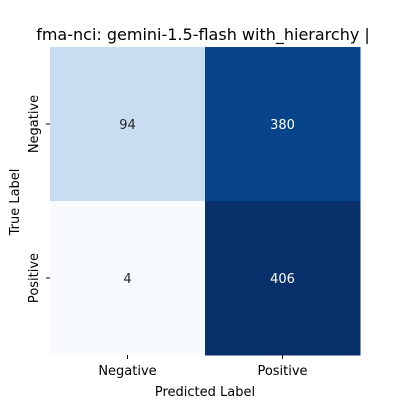 The height and width of the screenshot is (400, 400). I want to click on x-tick-label-0: Negative, so click(127, 371).